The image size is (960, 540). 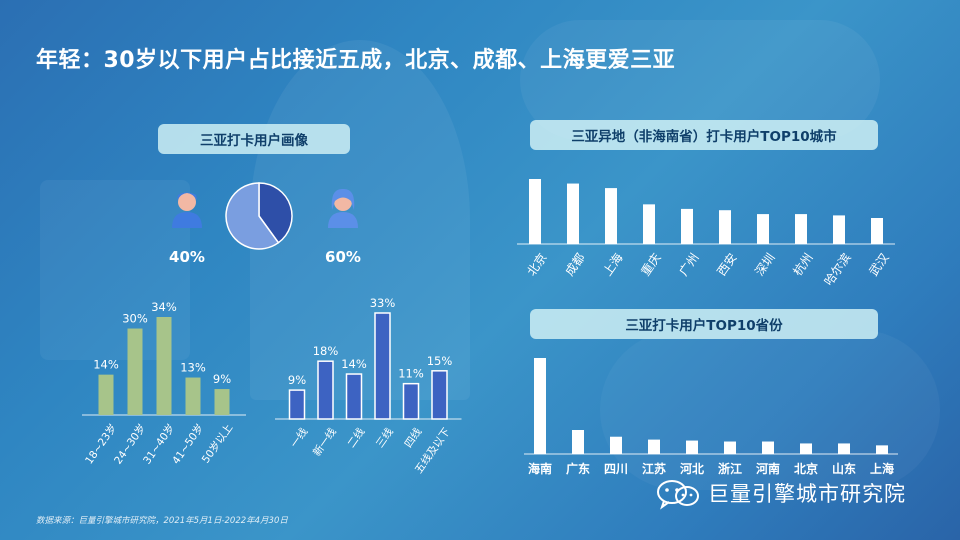 I want to click on data-label: 13%, so click(x=193, y=368).